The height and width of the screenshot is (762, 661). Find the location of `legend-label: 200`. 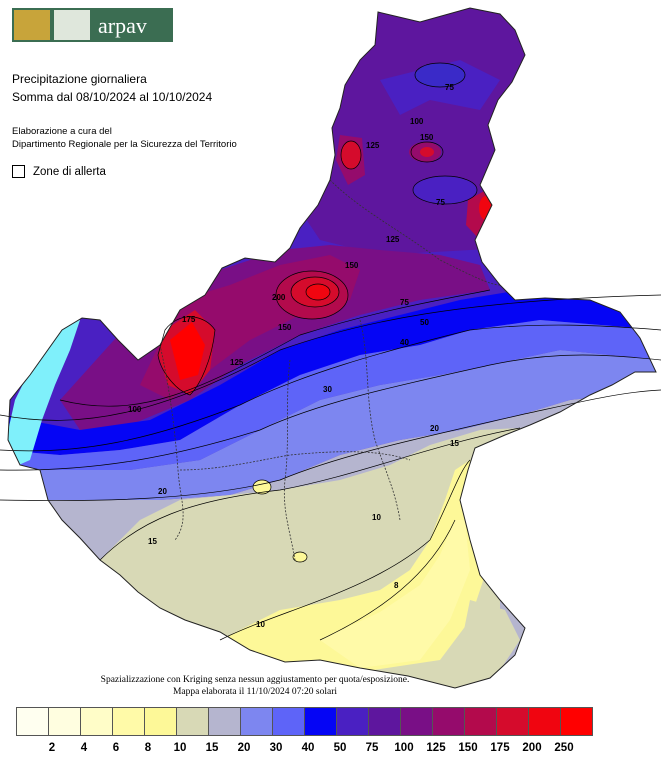

legend-label: 200 is located at coordinates (532, 748).